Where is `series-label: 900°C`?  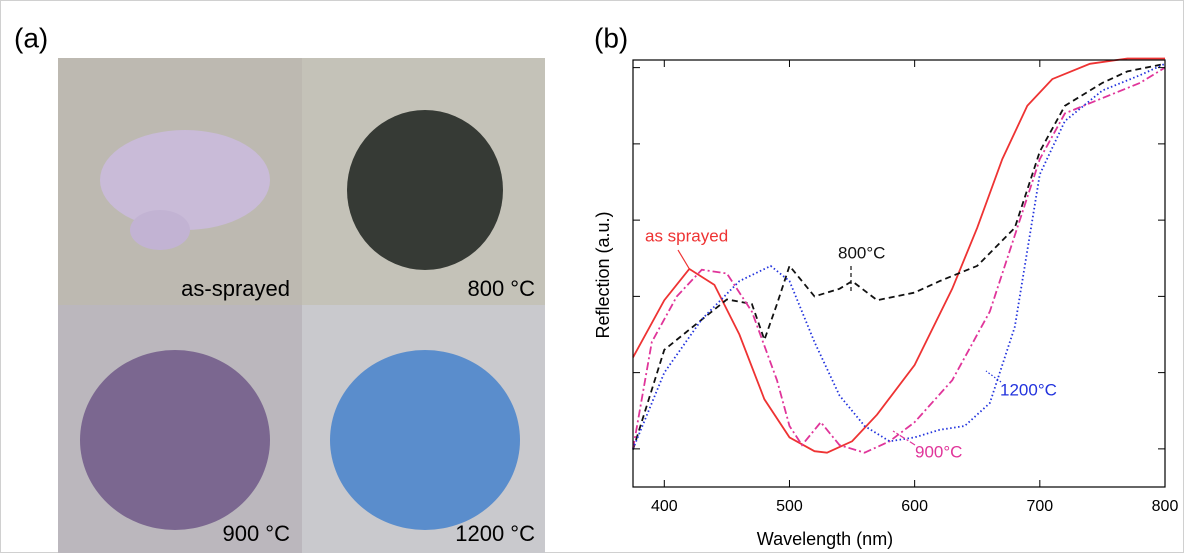
series-label: 900°C is located at coordinates (938, 451).